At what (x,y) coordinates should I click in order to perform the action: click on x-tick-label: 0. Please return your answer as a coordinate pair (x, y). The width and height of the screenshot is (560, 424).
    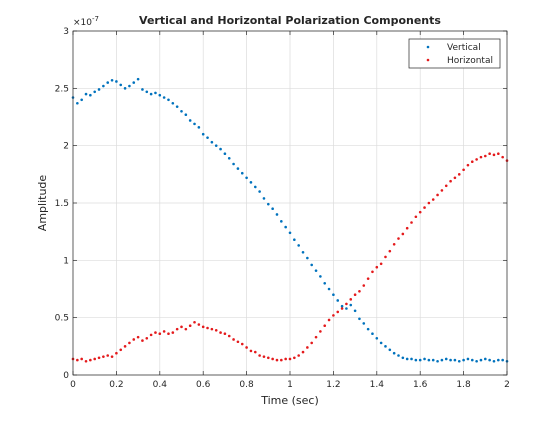
    Looking at the image, I should click on (73, 385).